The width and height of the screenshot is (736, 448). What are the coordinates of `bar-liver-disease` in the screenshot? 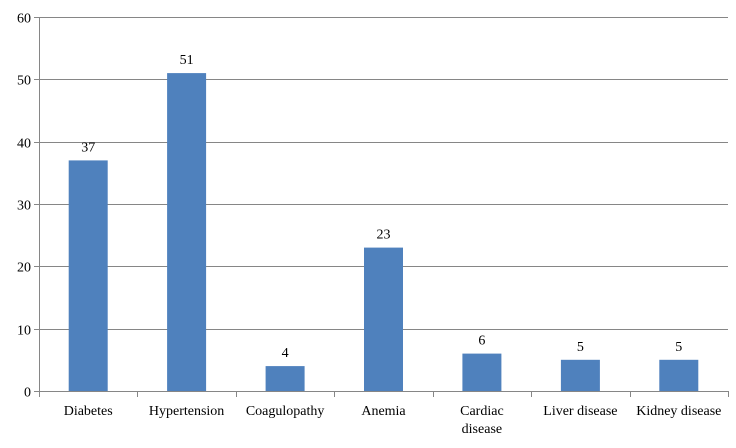 It's located at (580, 375).